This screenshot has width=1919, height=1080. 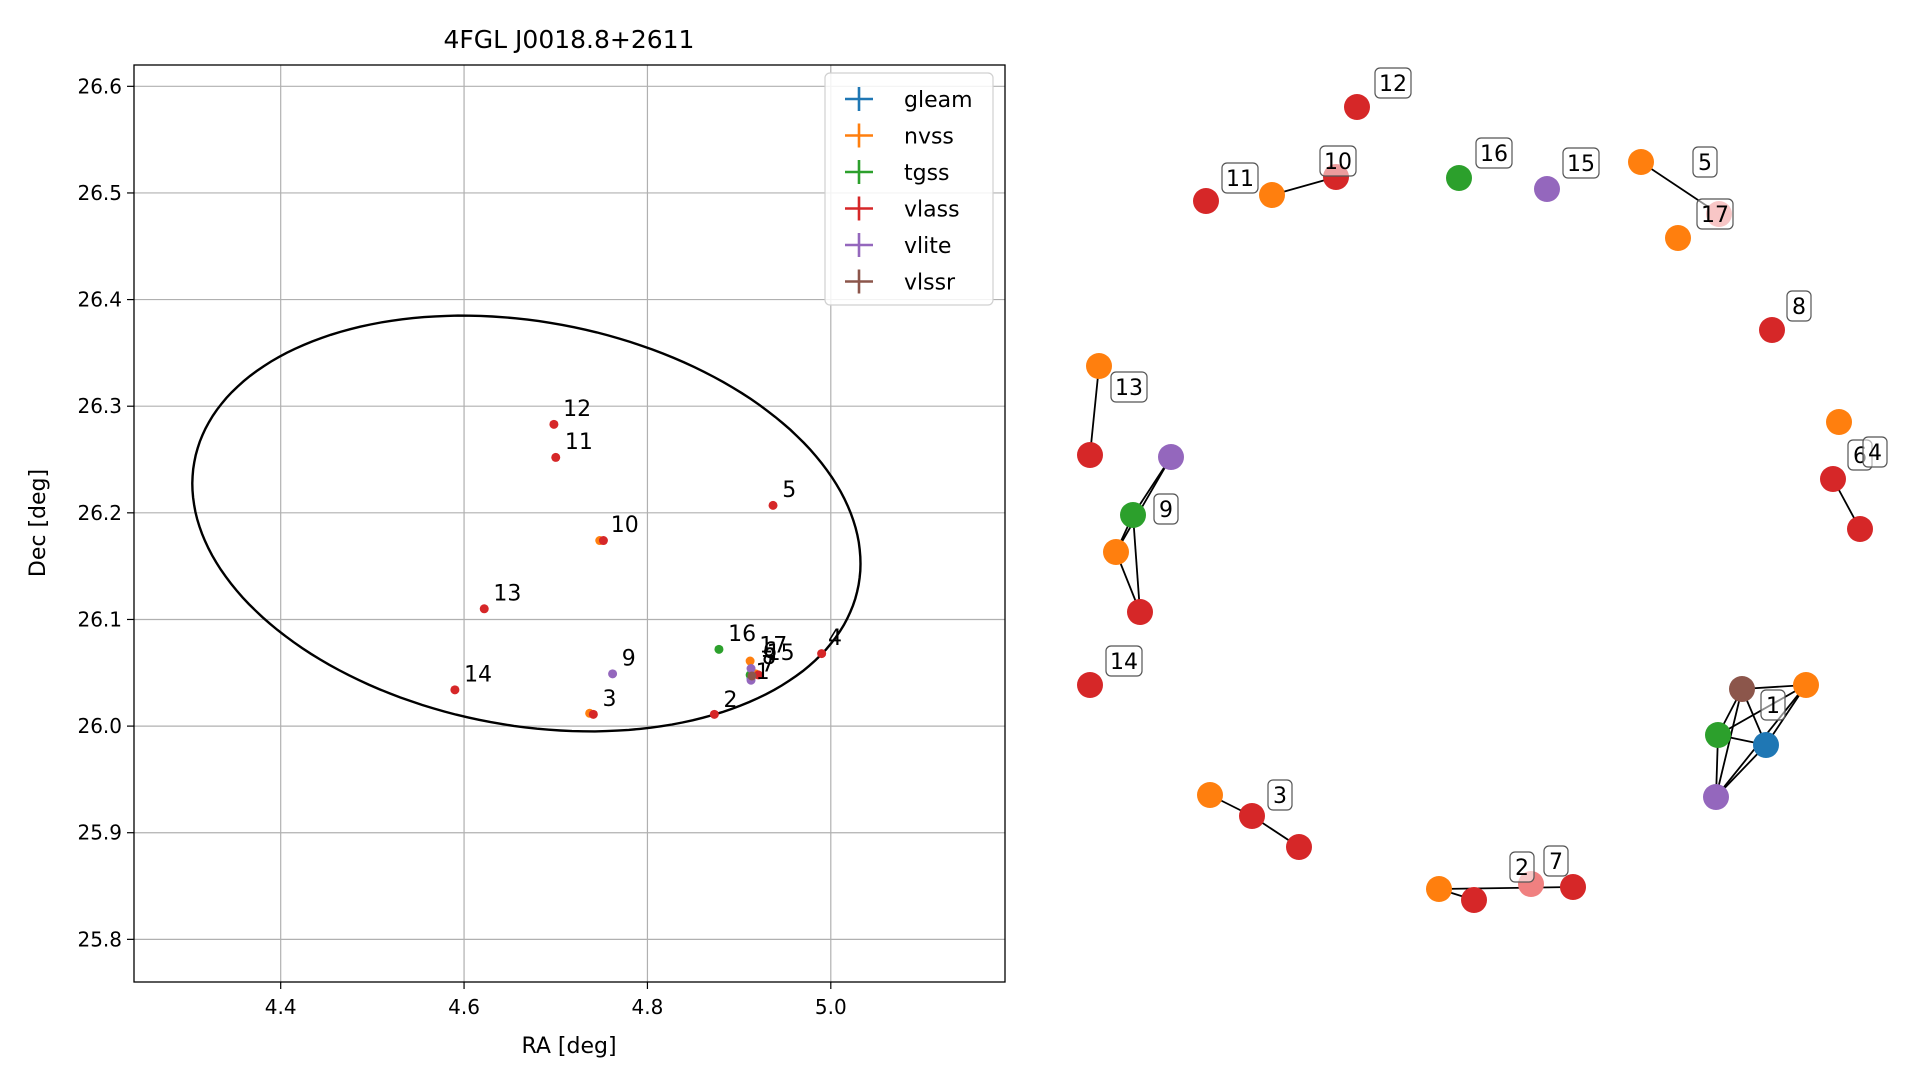 I want to click on legend-entry-vlssr: vlssr, so click(x=900, y=282).